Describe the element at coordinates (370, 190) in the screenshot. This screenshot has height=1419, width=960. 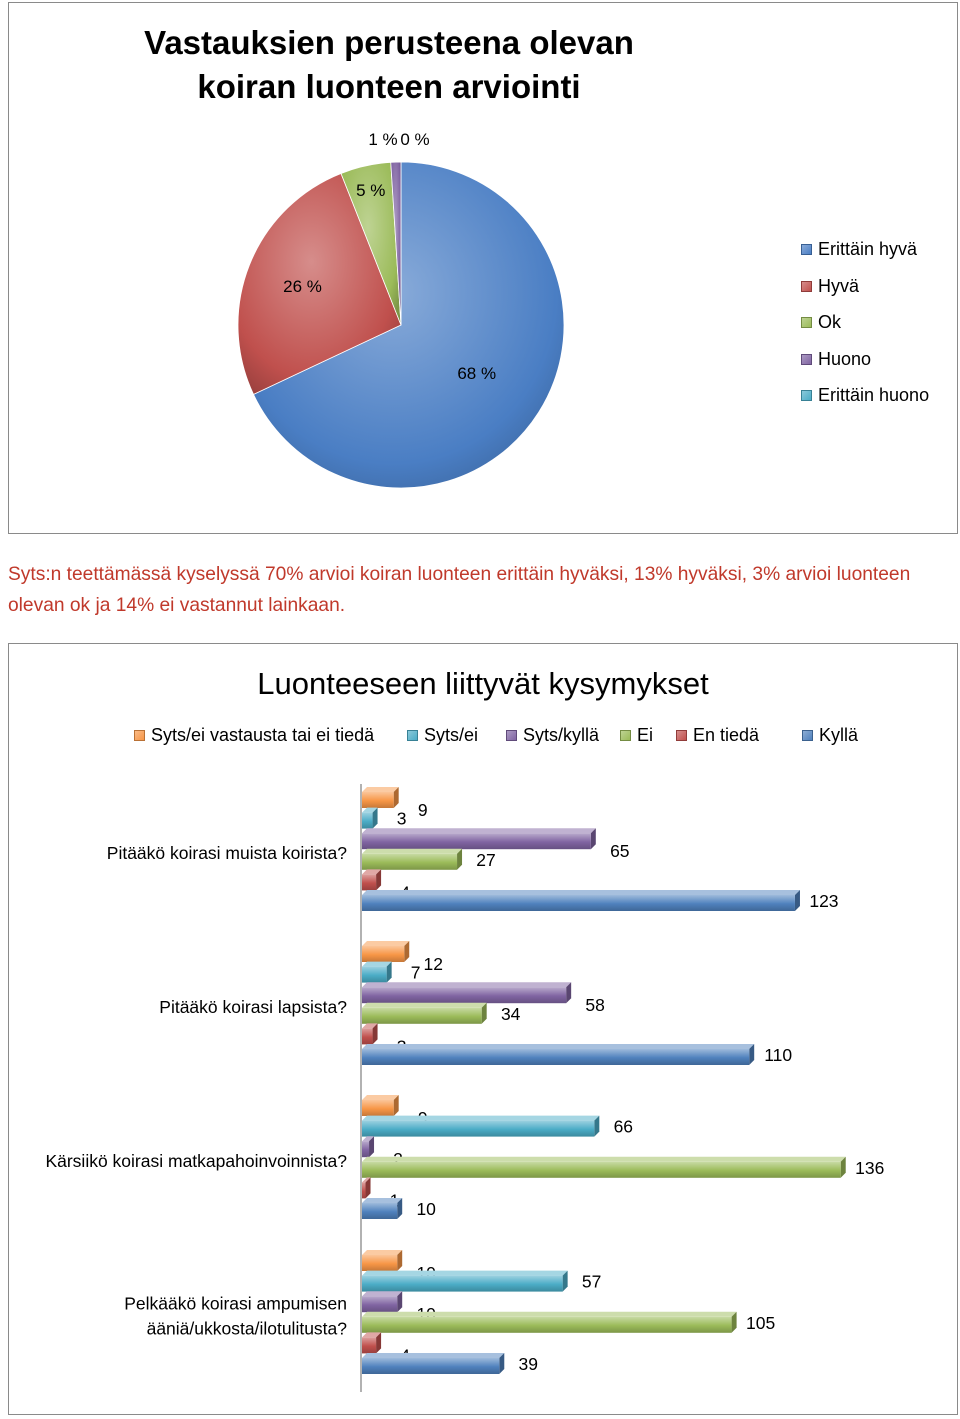
I see `pie-label-2: 5 %` at that location.